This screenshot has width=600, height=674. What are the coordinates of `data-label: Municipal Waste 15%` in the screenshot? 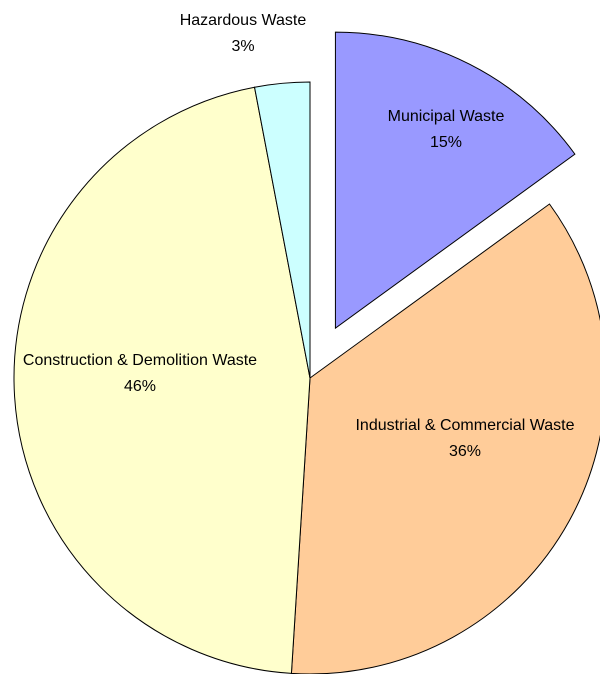 It's located at (446, 130).